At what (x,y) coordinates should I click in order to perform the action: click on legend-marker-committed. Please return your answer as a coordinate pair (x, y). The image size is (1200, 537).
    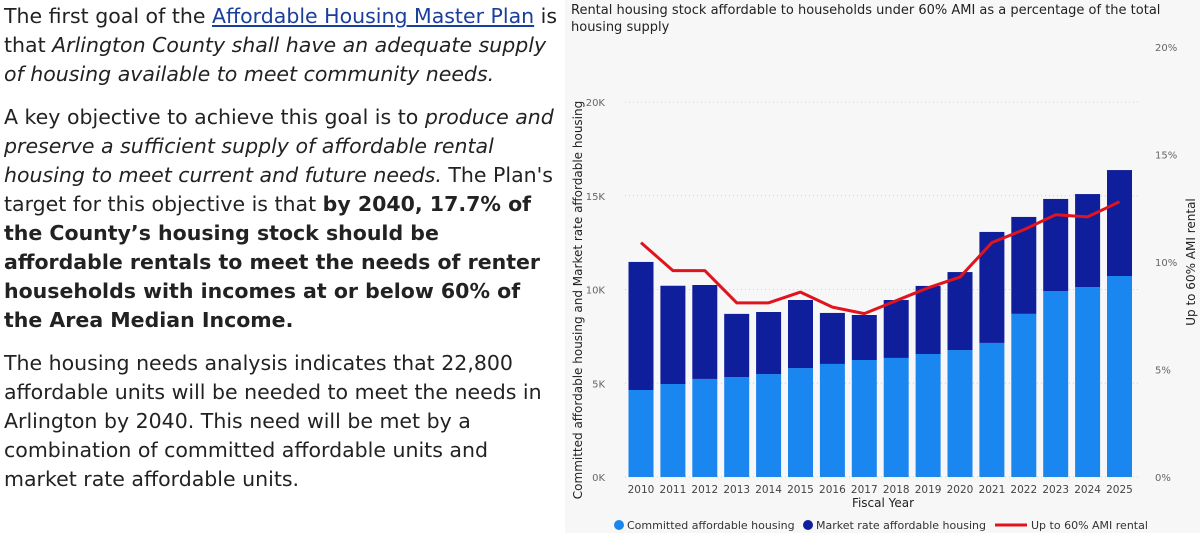
    Looking at the image, I should click on (619, 525).